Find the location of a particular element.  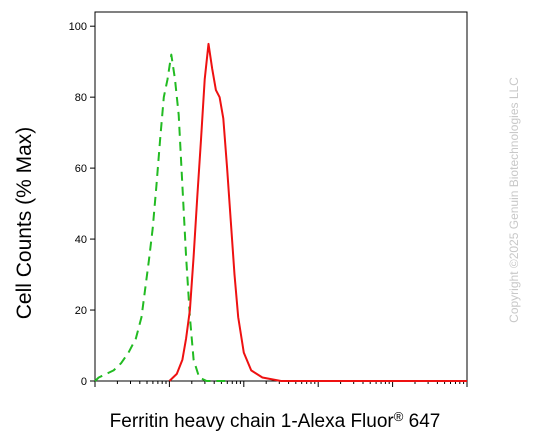

x-axis-ticks is located at coordinates (281, 384).